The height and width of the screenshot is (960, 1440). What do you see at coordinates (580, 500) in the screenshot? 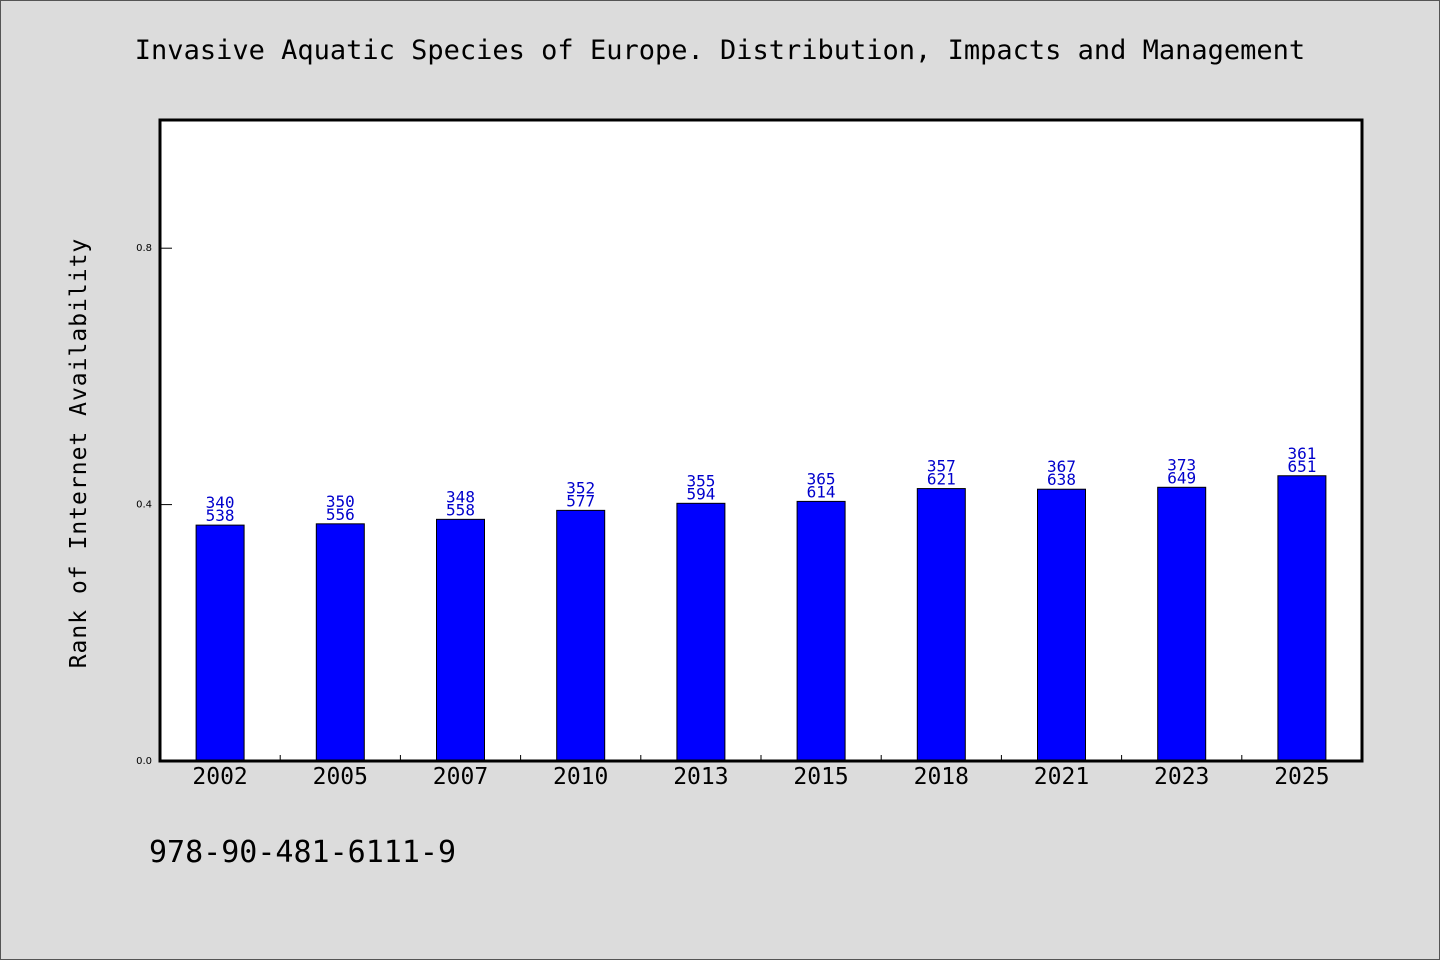
I see `bar-annotation-bottom: 577` at bounding box center [580, 500].